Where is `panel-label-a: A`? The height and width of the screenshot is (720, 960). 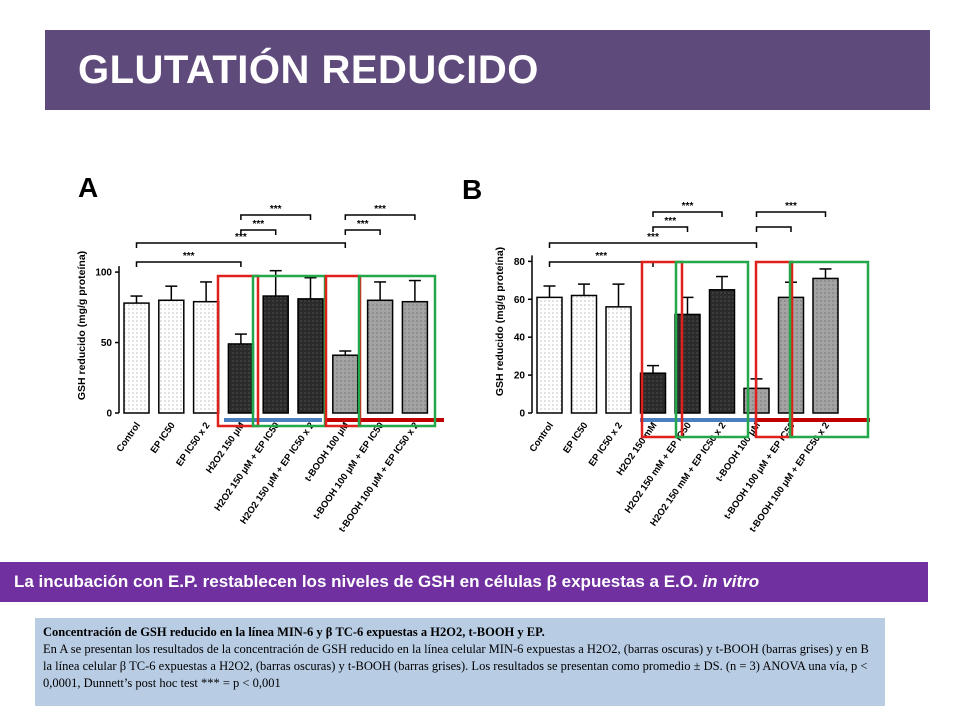
panel-label-a: A is located at coordinates (88, 187).